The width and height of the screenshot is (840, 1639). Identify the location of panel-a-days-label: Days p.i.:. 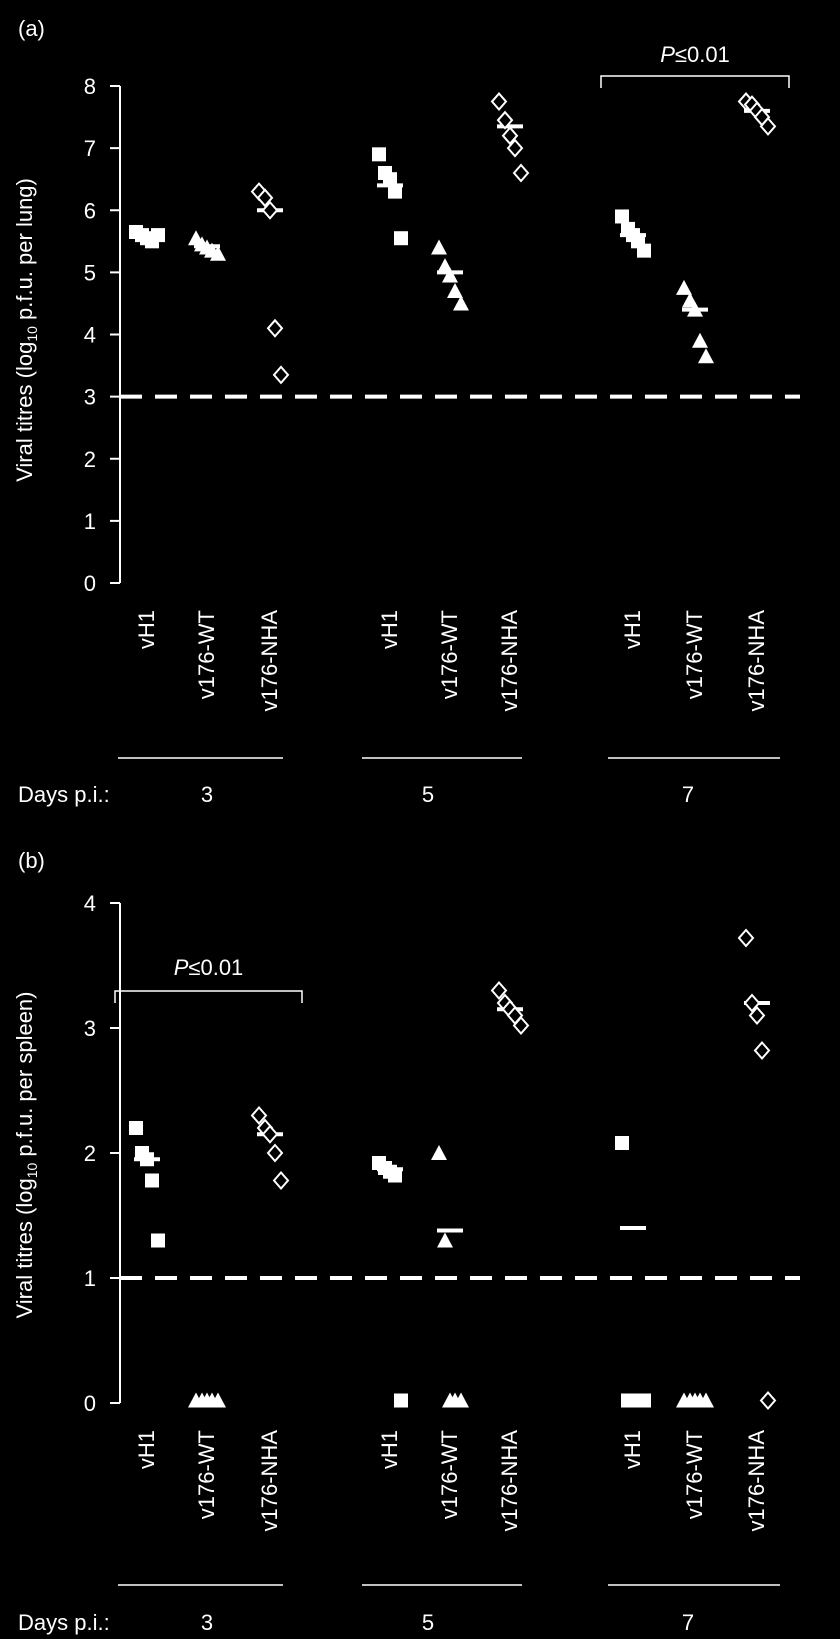
(64, 794).